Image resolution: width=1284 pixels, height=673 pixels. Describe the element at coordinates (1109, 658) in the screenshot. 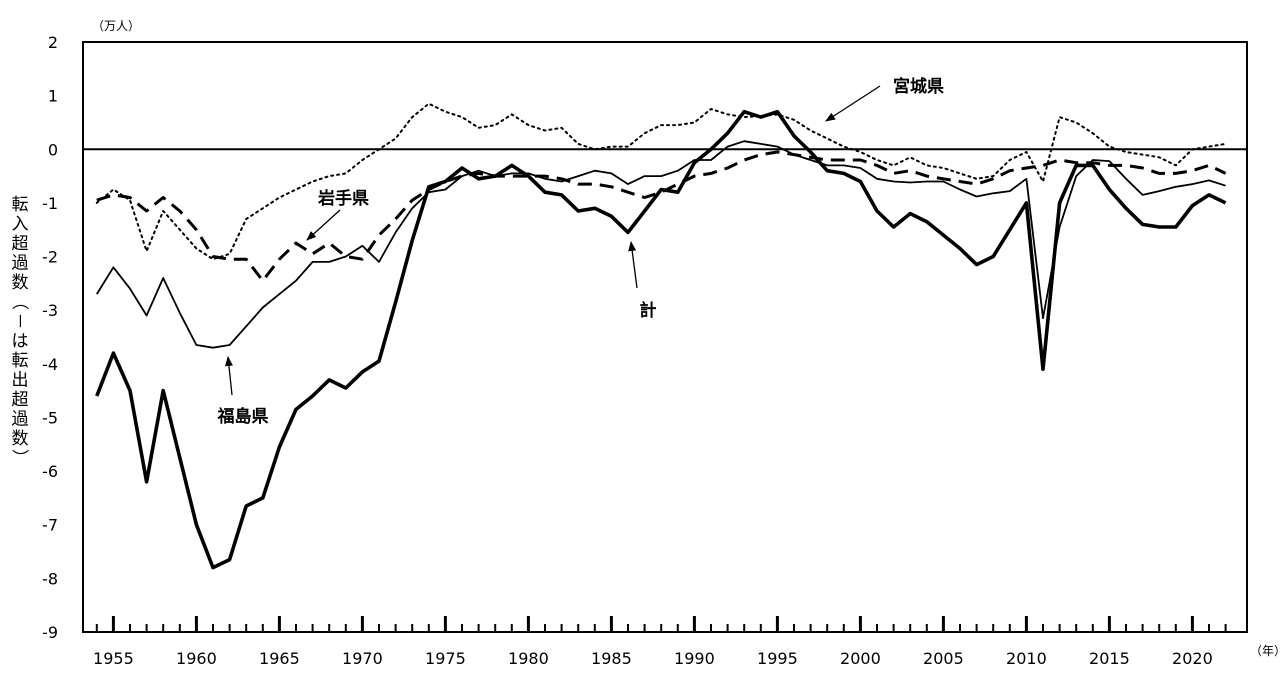

I see `x-tick-label: 2015` at that location.